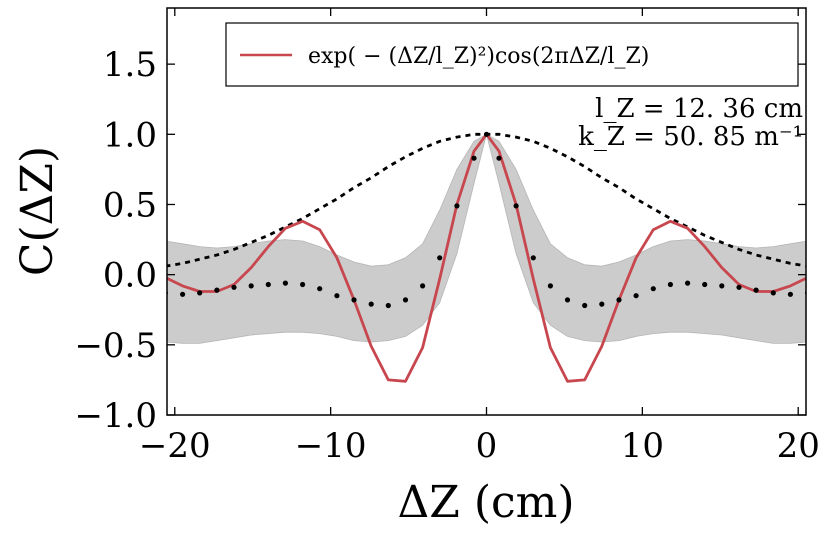  What do you see at coordinates (130, 135) in the screenshot?
I see `y-tick-label: 1.0` at bounding box center [130, 135].